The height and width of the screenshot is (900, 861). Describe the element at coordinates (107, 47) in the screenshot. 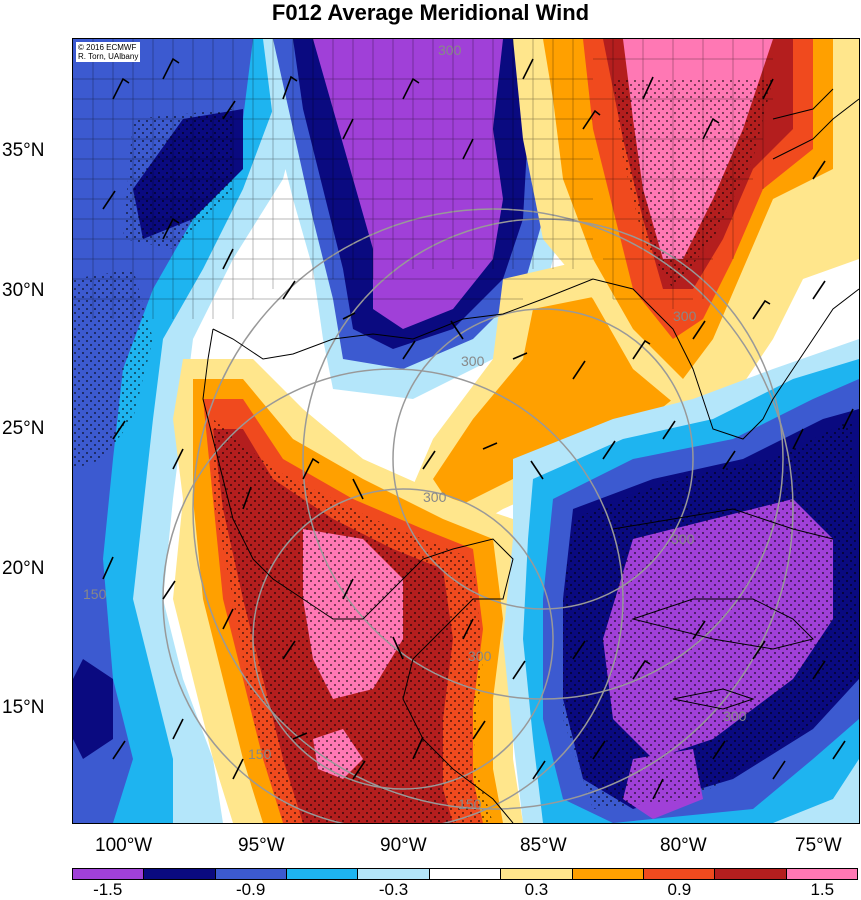

I see `credit-line: © 2016 ECMWF` at that location.